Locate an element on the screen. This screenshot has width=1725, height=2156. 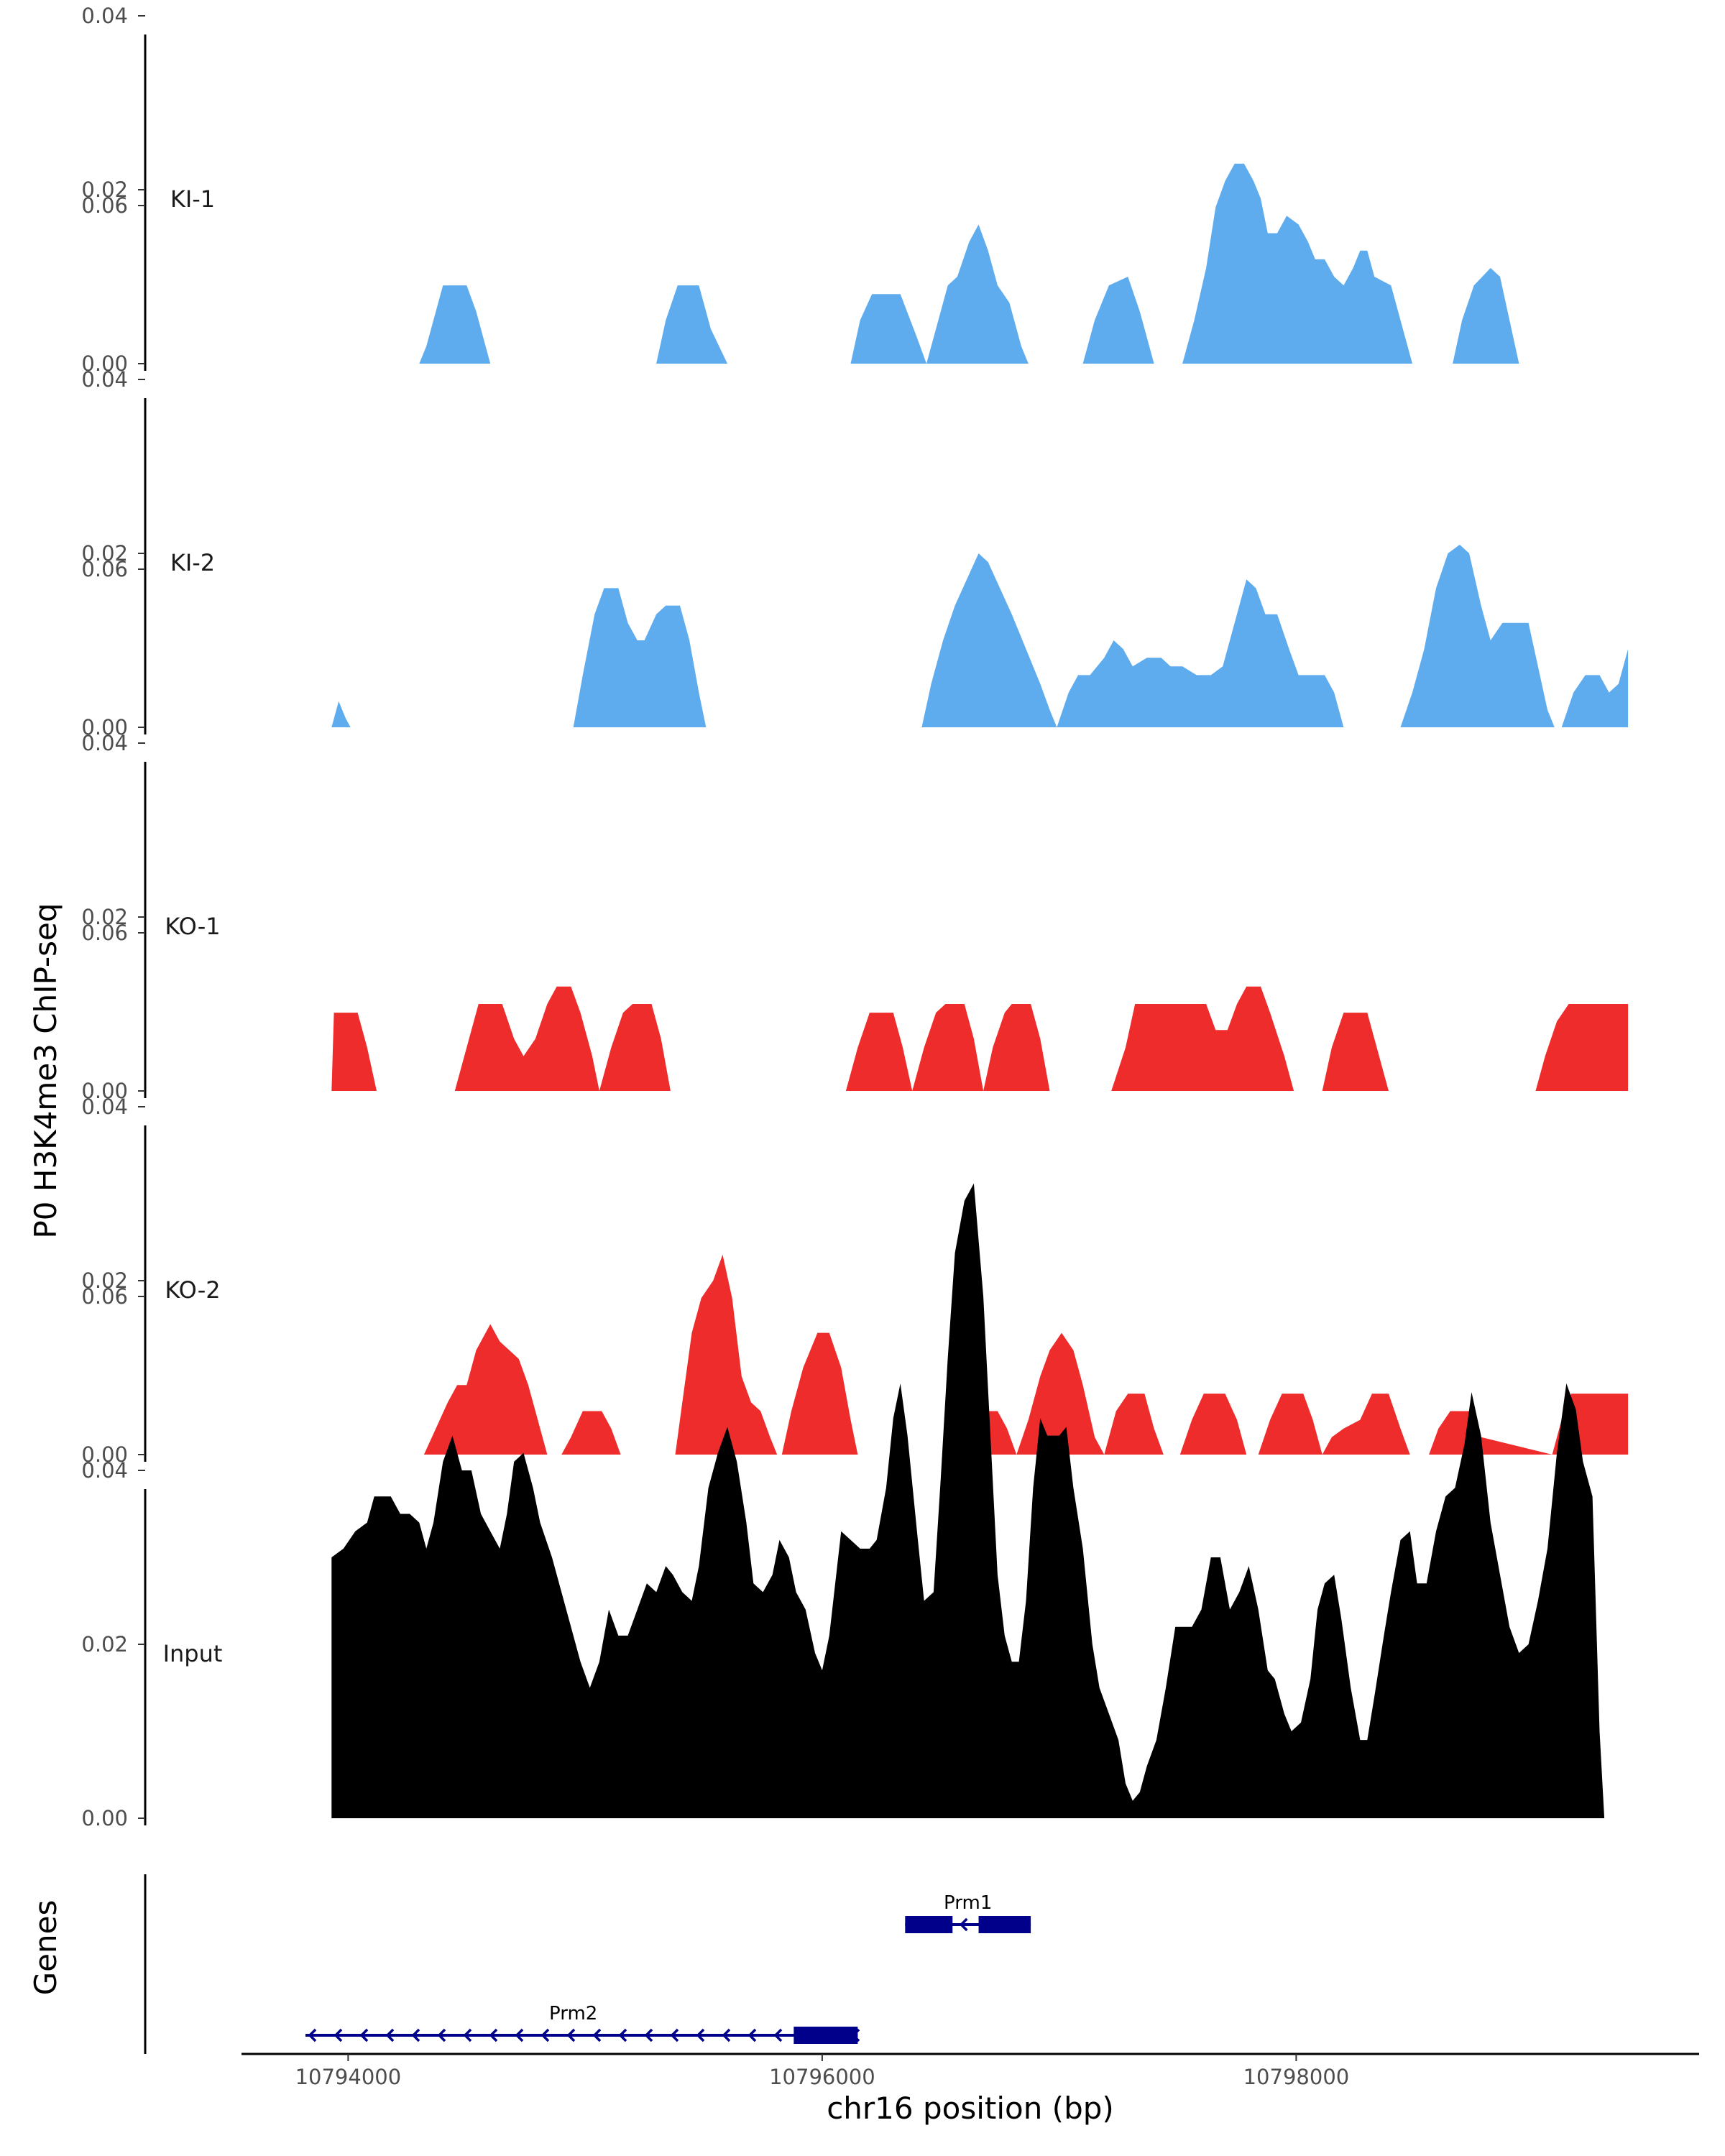
track-label: KI-1 is located at coordinates (192, 199).